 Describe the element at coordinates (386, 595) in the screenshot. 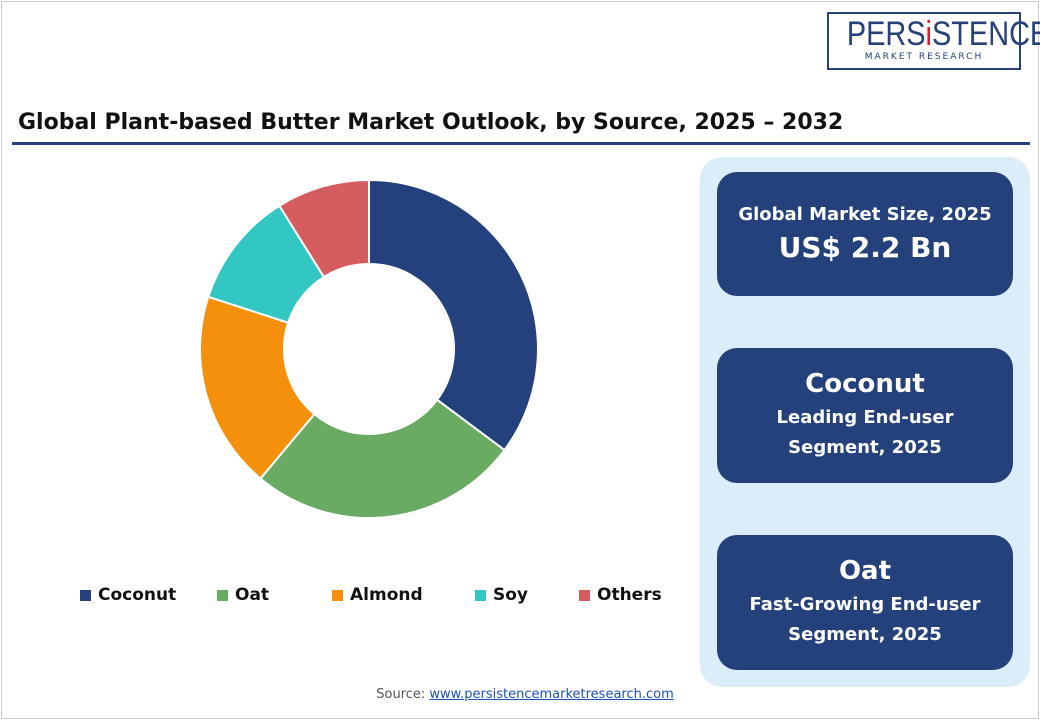

I see `legend-label: Almond` at that location.